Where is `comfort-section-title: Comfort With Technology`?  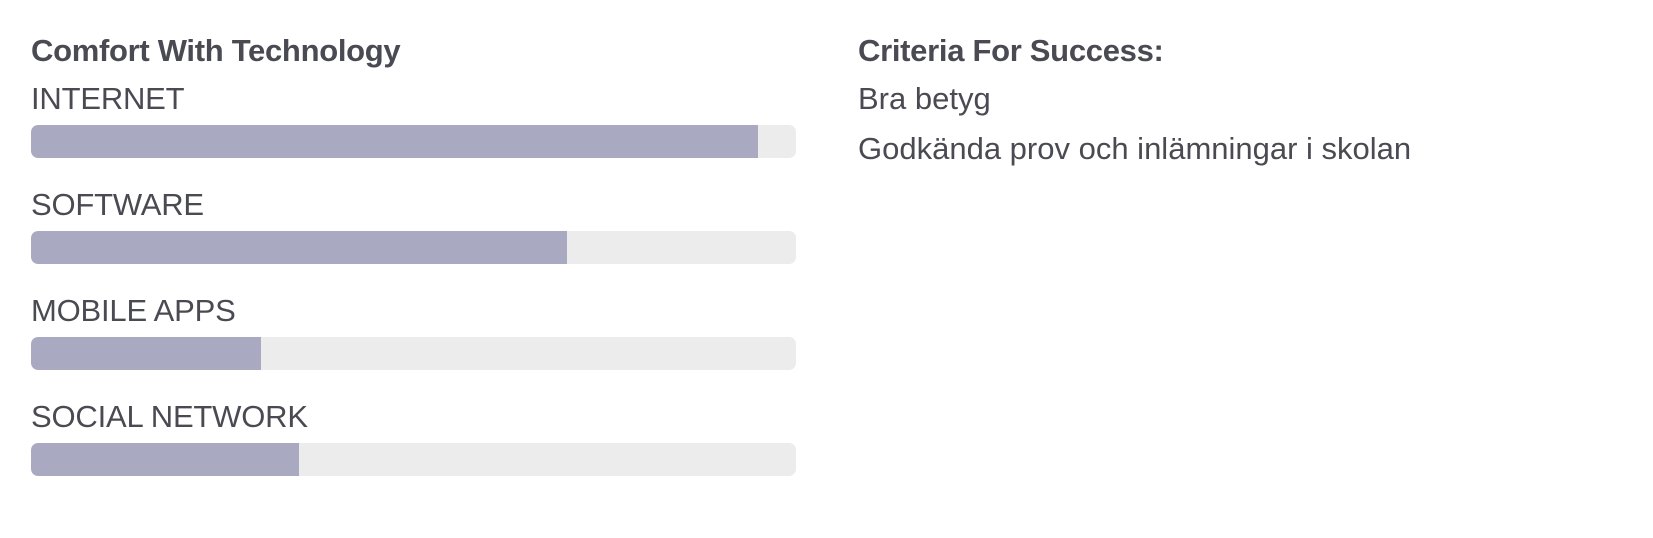
comfort-section-title: Comfort With Technology is located at coordinates (216, 50).